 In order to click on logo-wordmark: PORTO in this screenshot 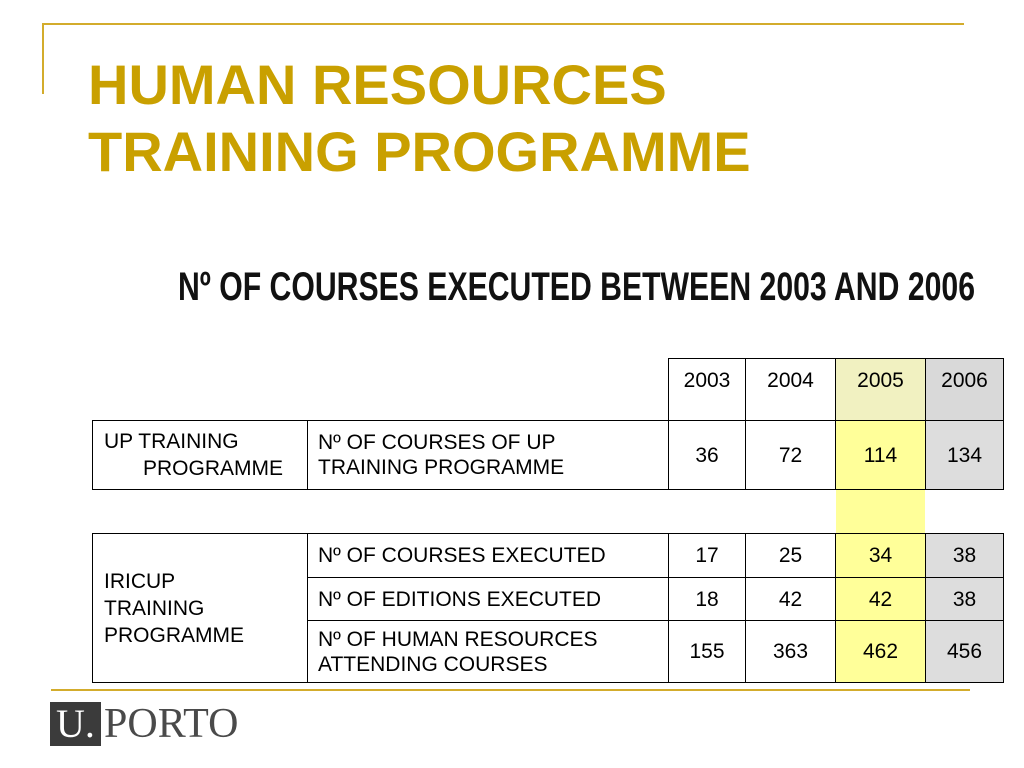, I will do `click(171, 724)`.